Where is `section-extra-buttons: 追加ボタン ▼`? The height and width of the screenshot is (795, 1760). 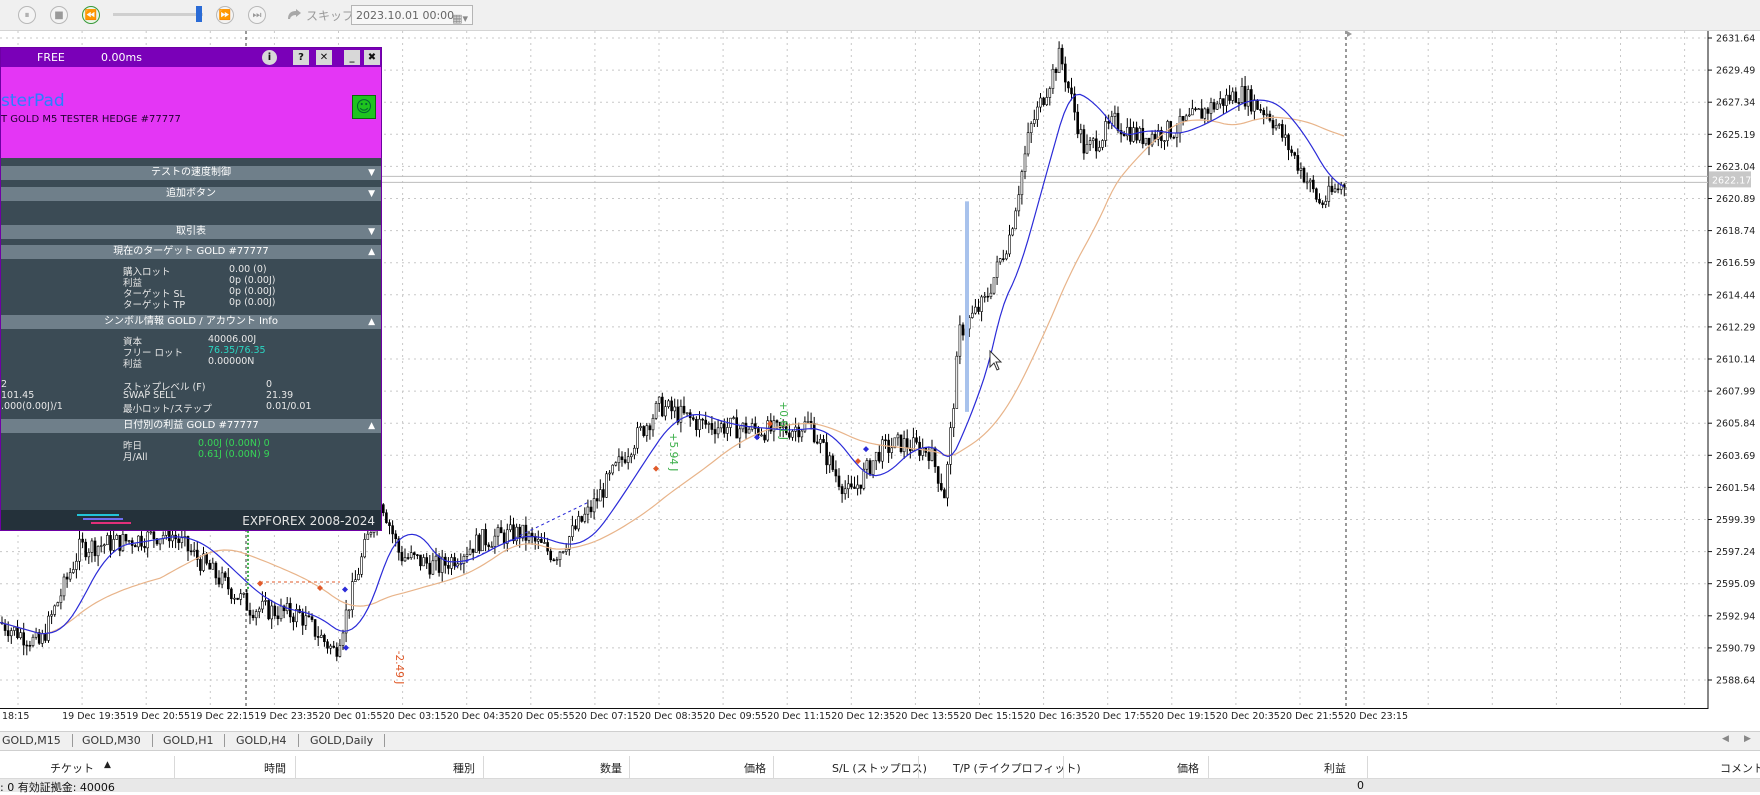 section-extra-buttons: 追加ボタン ▼ is located at coordinates (191, 194).